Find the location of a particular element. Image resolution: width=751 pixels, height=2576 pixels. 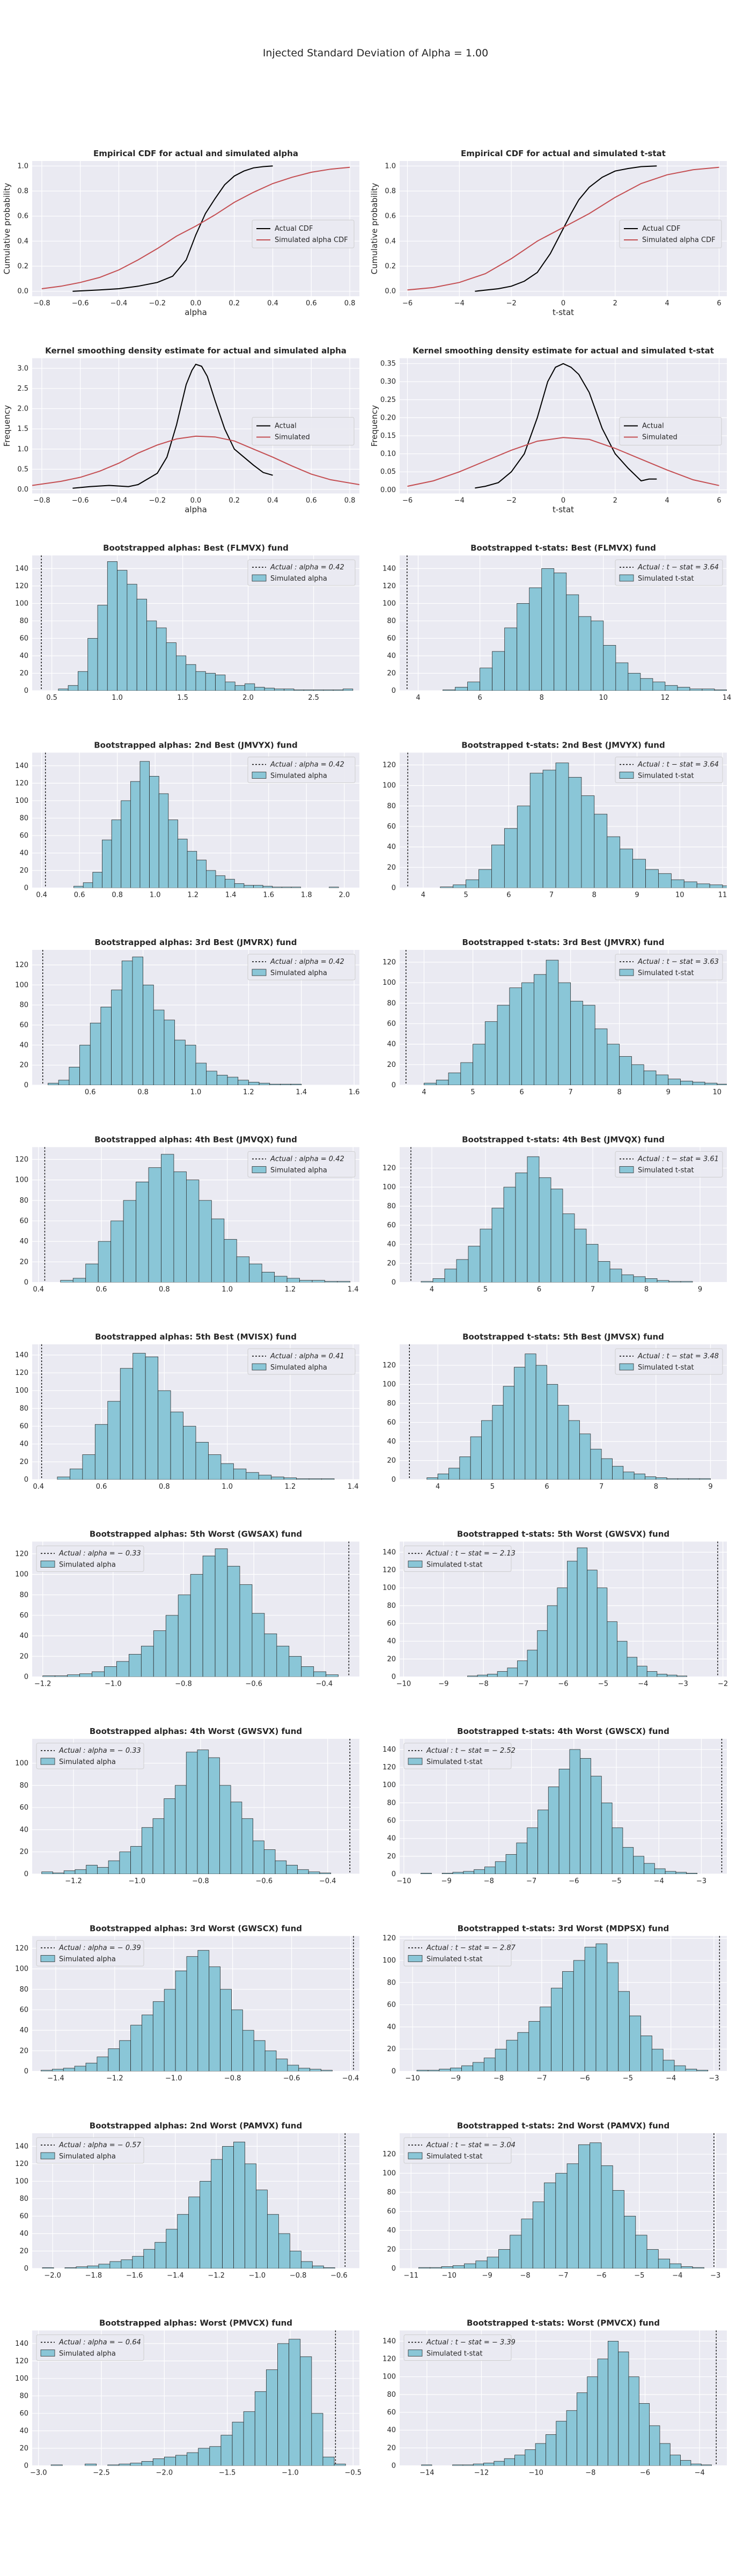

x-tick-label: −2.0 is located at coordinates (52, 2276).